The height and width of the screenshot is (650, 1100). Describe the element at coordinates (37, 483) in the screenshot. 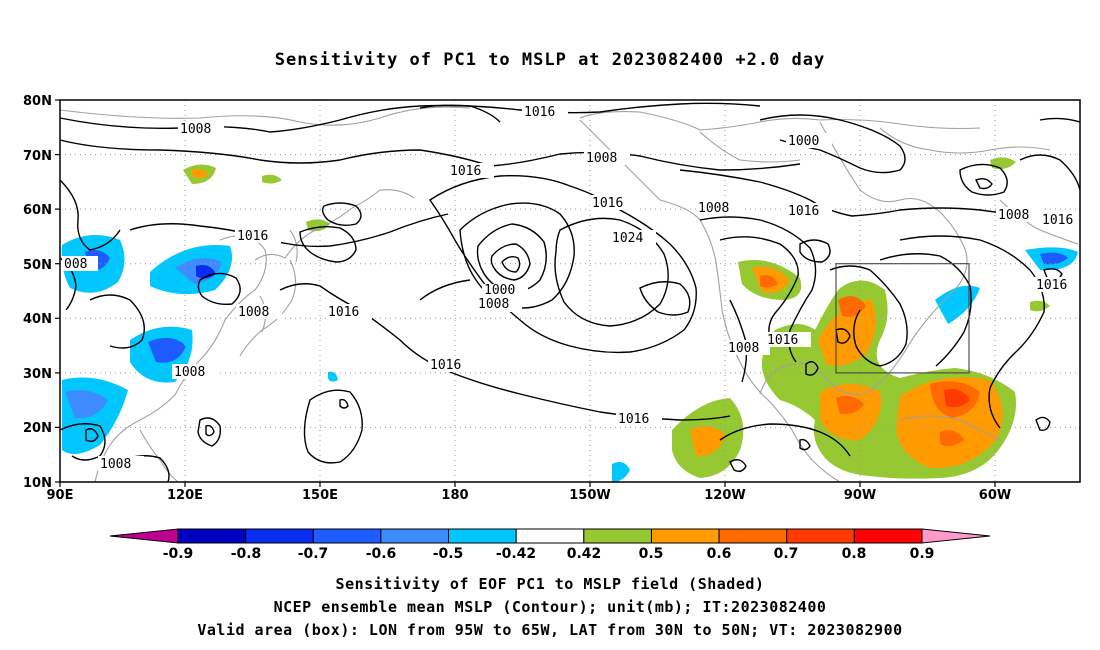

I see `lat-label: 10N` at that location.